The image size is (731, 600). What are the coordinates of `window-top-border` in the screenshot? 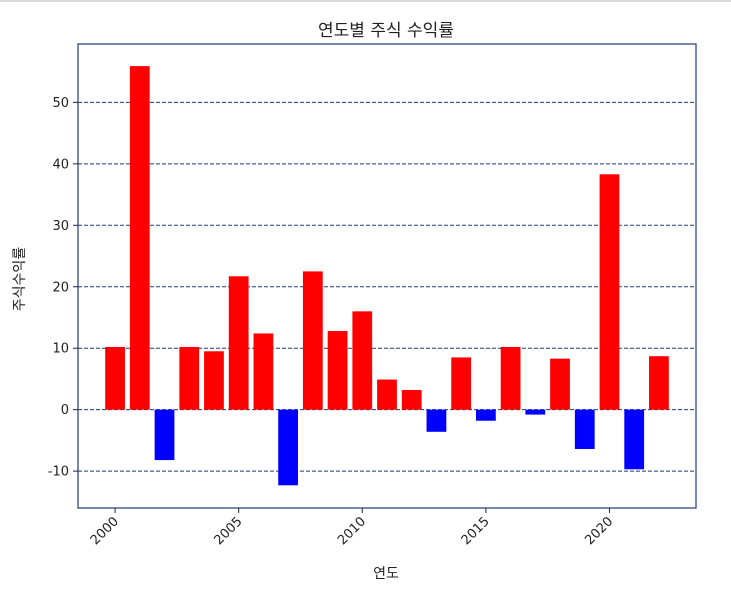 It's located at (365, 1).